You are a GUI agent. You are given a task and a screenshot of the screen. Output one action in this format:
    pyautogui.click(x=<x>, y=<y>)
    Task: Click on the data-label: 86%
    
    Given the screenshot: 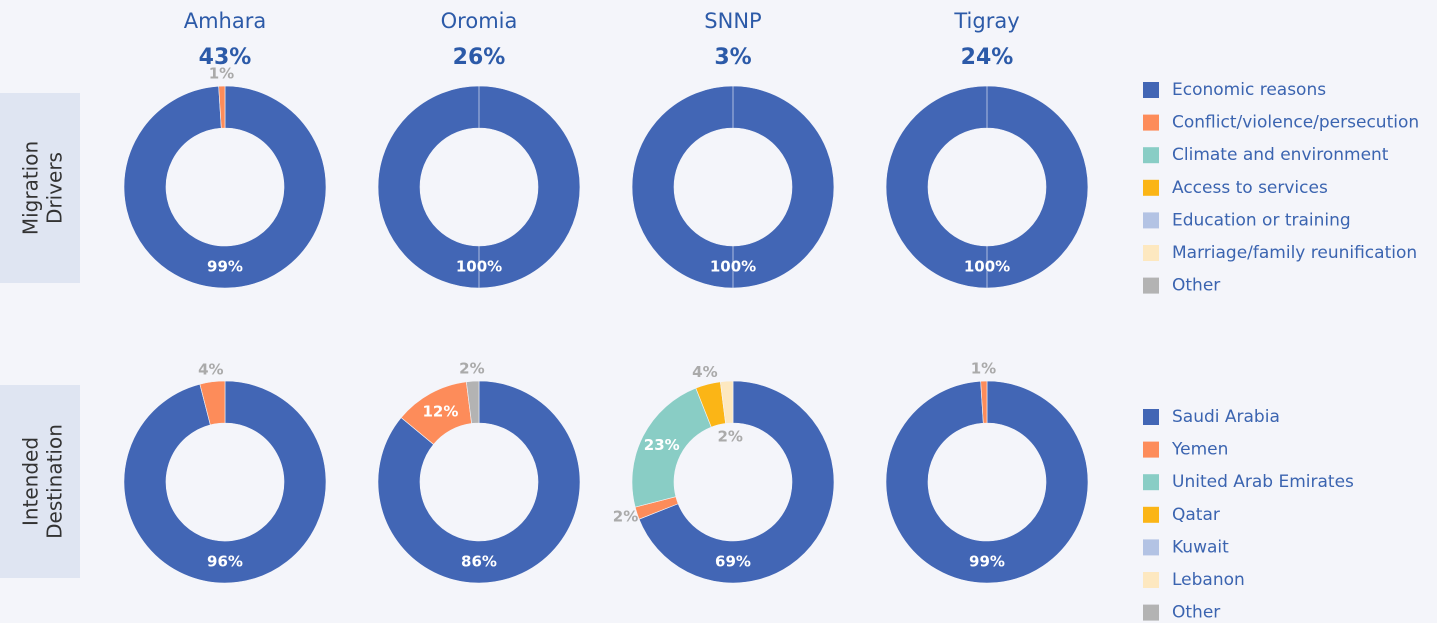 What is the action you would take?
    pyautogui.click(x=479, y=562)
    